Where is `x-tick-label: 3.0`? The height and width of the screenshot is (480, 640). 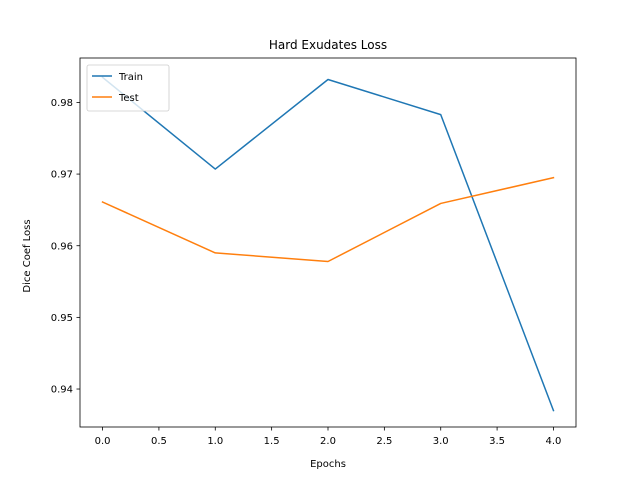 x-tick-label: 3.0 is located at coordinates (441, 441).